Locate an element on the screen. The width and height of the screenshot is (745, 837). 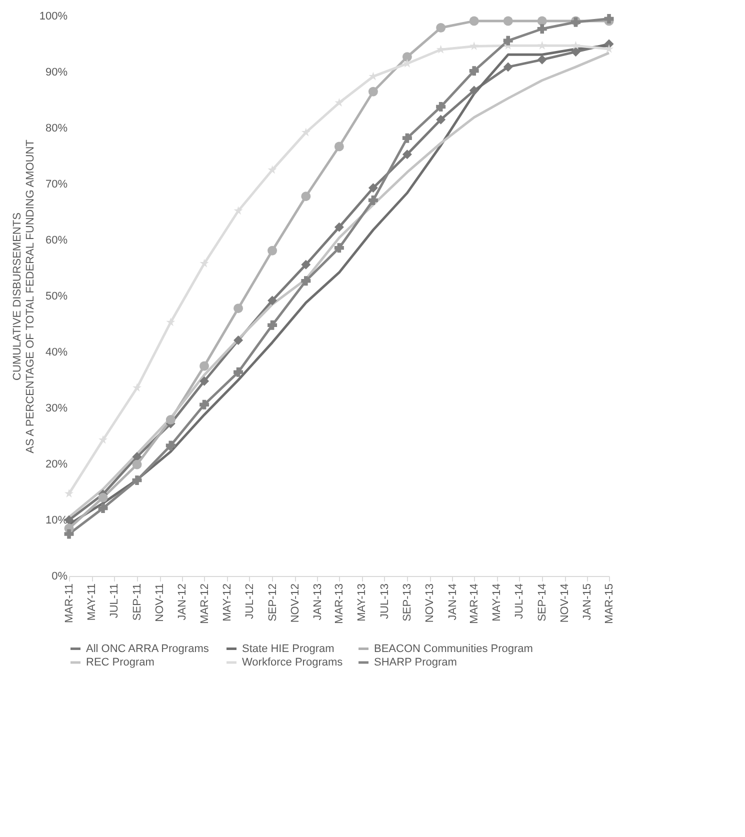
legend-label: REC Program is located at coordinates (120, 662).